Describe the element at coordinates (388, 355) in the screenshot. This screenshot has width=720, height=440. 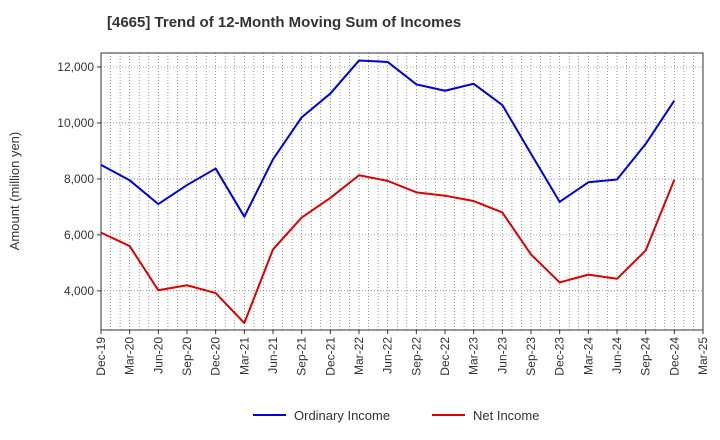
I see `x-tick-label: Jun-22` at that location.